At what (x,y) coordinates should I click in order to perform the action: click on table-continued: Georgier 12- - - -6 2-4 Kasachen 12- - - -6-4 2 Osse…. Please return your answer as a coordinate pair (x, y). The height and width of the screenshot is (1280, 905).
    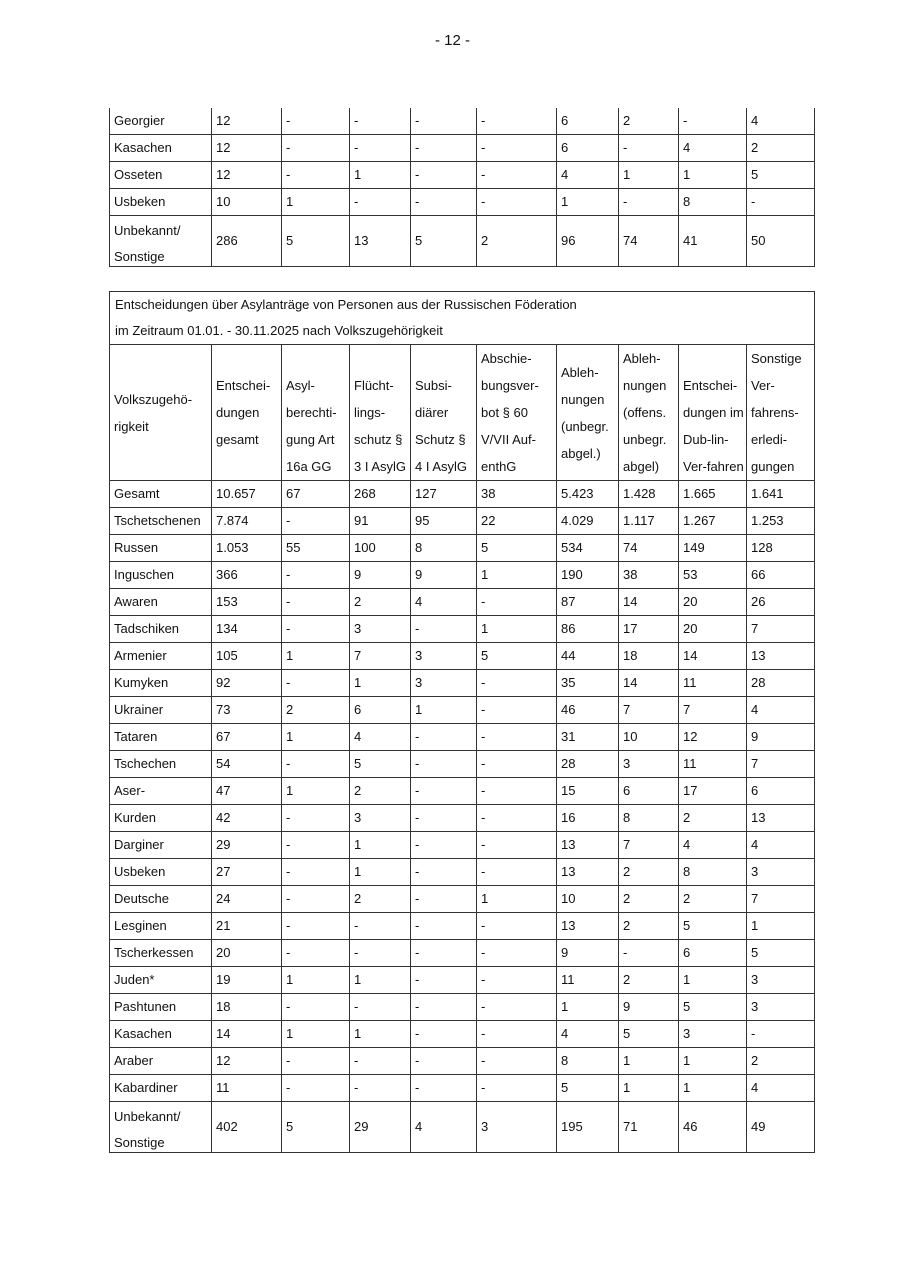
    Looking at the image, I should click on (462, 187).